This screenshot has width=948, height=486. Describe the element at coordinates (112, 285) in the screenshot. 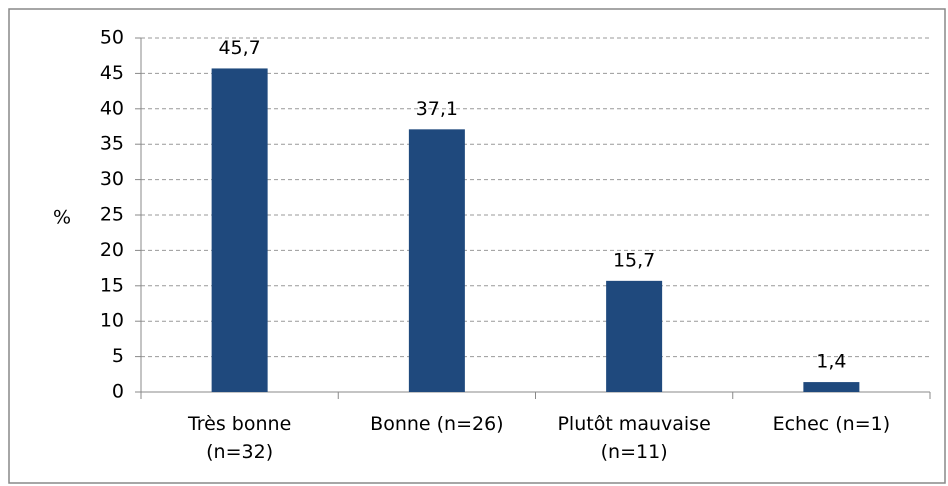

I see `y-tick-label: 15` at that location.